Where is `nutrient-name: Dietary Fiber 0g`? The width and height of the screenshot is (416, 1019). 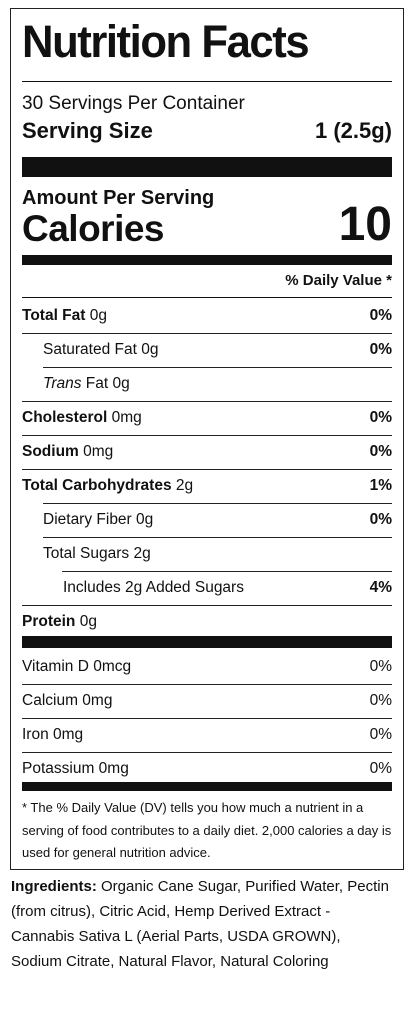
nutrient-name: Dietary Fiber 0g is located at coordinates (98, 519).